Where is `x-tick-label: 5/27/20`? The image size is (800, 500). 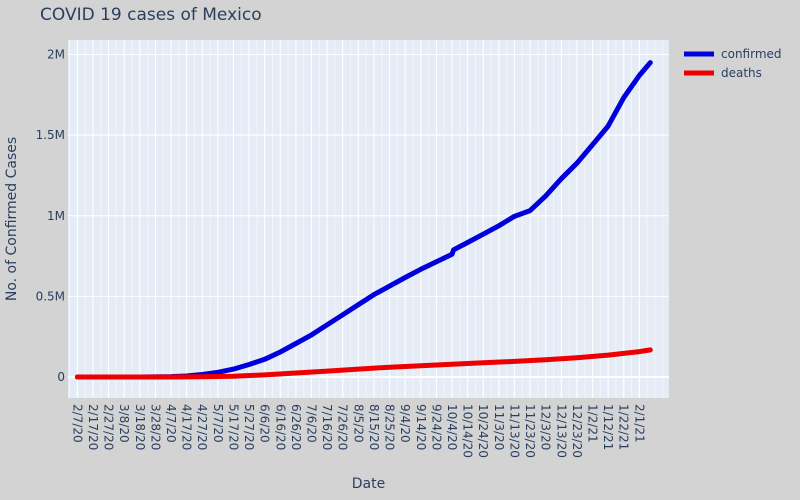 x-tick-label: 5/27/20 is located at coordinates (249, 427).